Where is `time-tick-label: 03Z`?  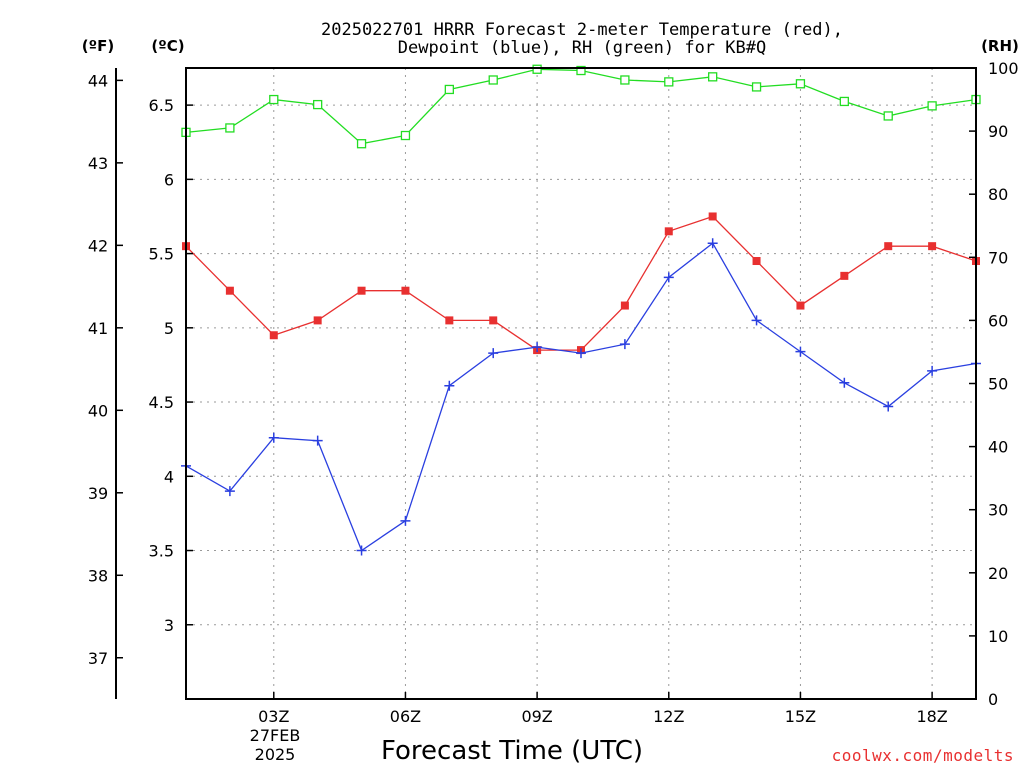
time-tick-label: 03Z is located at coordinates (273, 716).